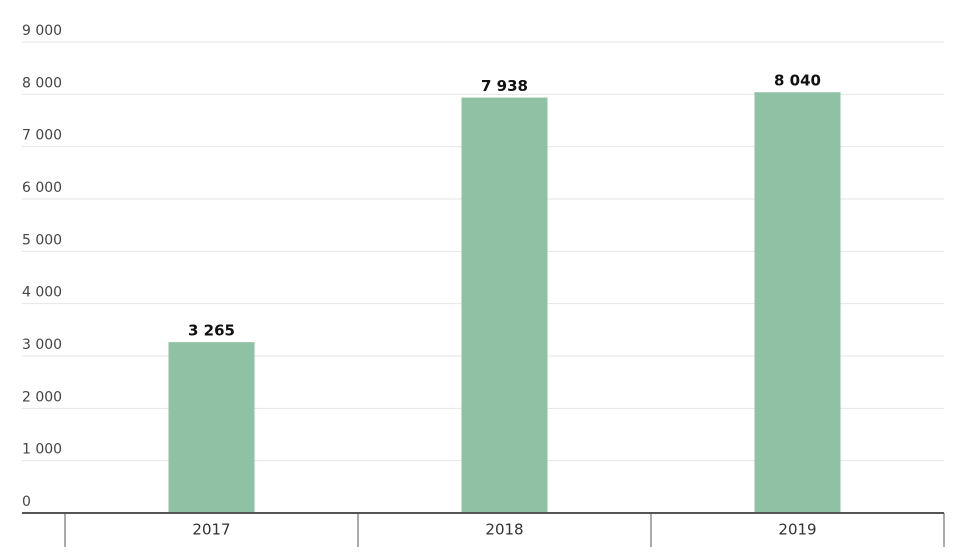 The height and width of the screenshot is (557, 960). What do you see at coordinates (211, 530) in the screenshot?
I see `x-tick-label: 2017` at bounding box center [211, 530].